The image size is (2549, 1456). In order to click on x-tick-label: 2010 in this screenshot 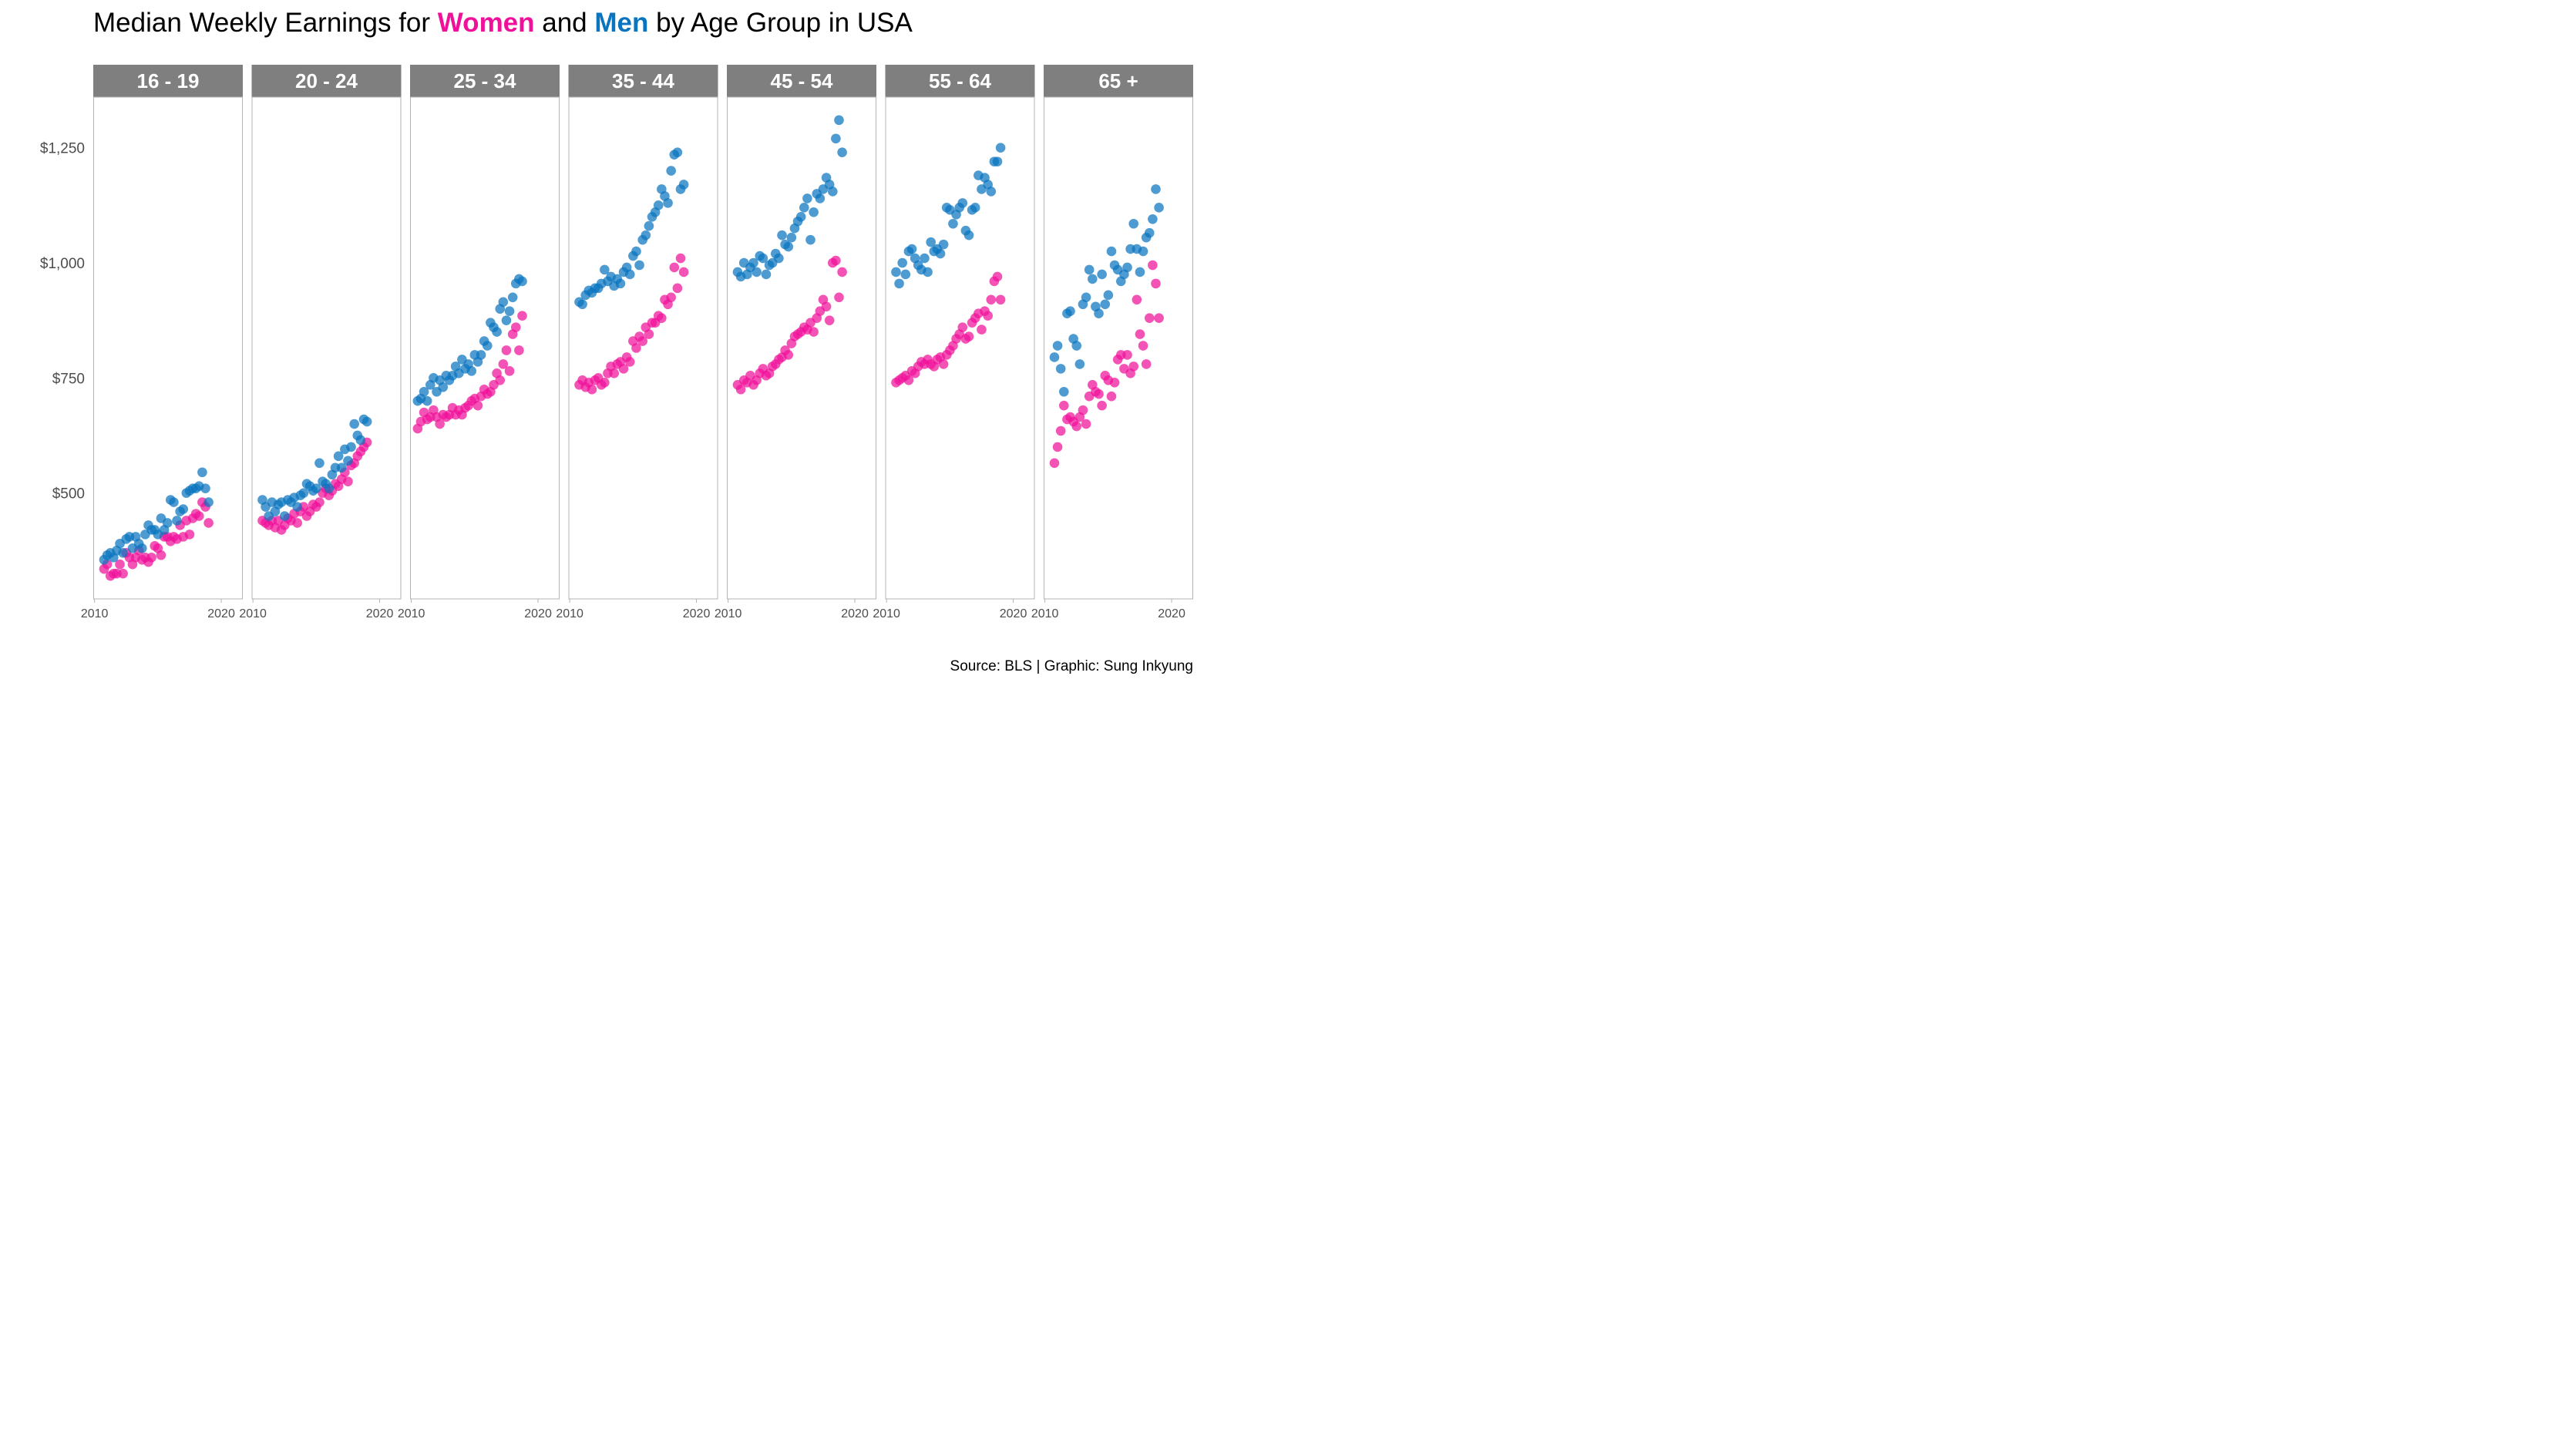, I will do `click(569, 613)`.